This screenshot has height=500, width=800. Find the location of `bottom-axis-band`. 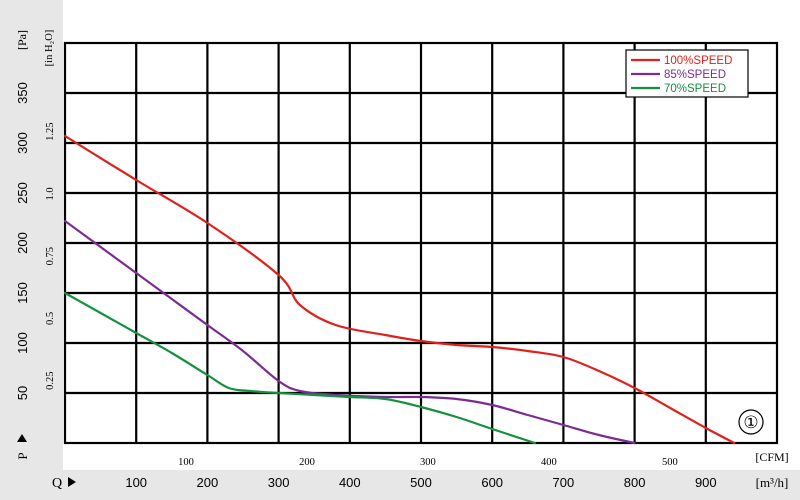

bottom-axis-band is located at coordinates (400, 485).